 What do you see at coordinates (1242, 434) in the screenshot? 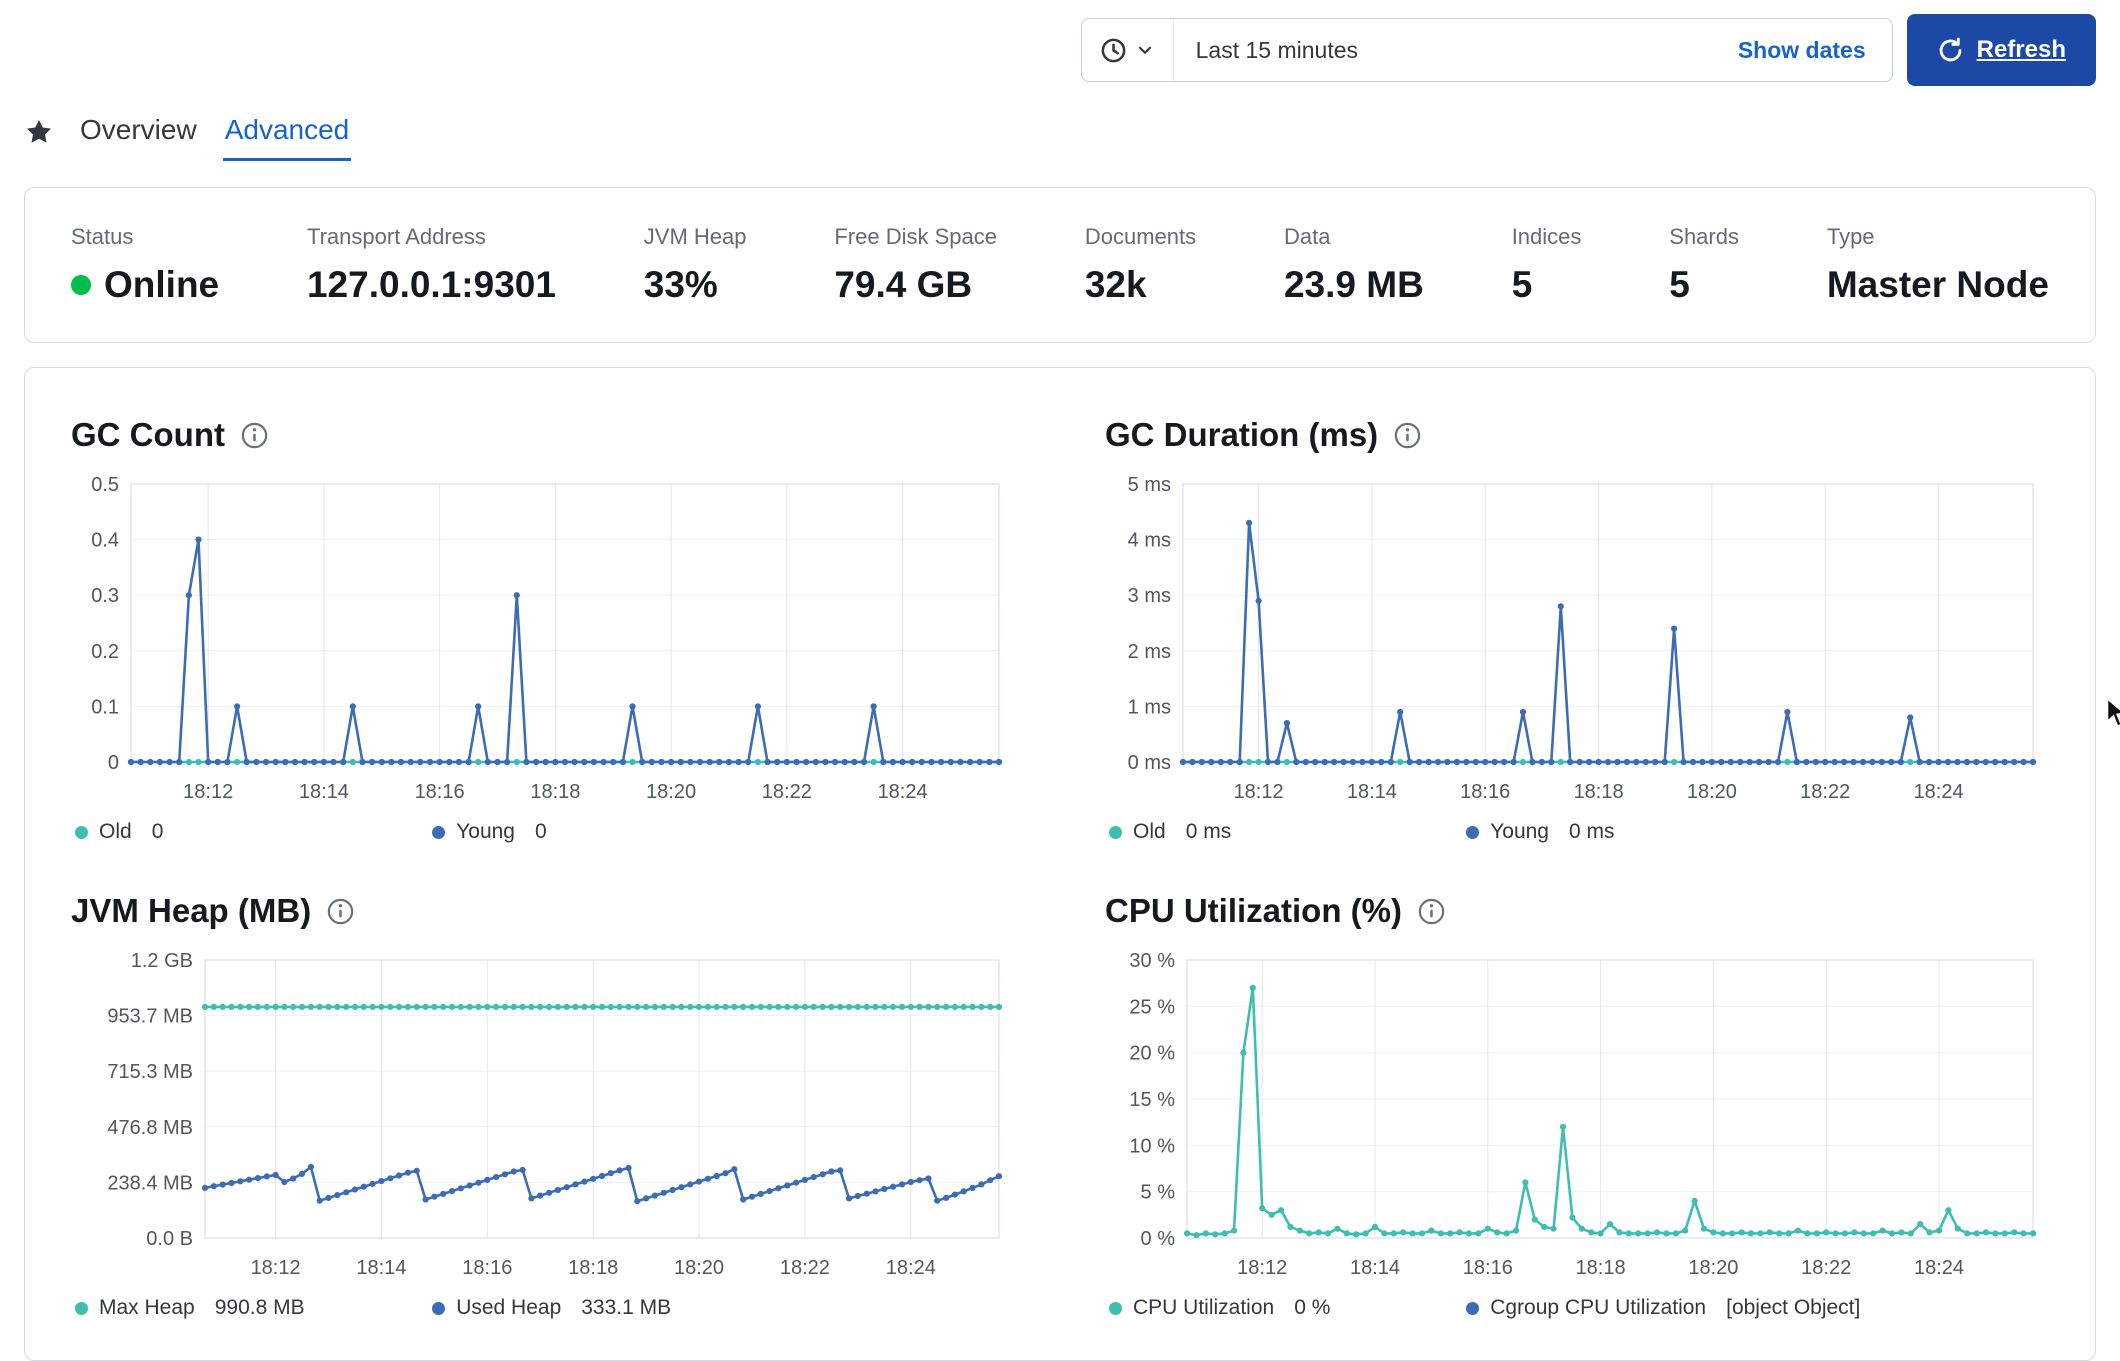
I see `chart-title: GC Duration (ms)` at bounding box center [1242, 434].